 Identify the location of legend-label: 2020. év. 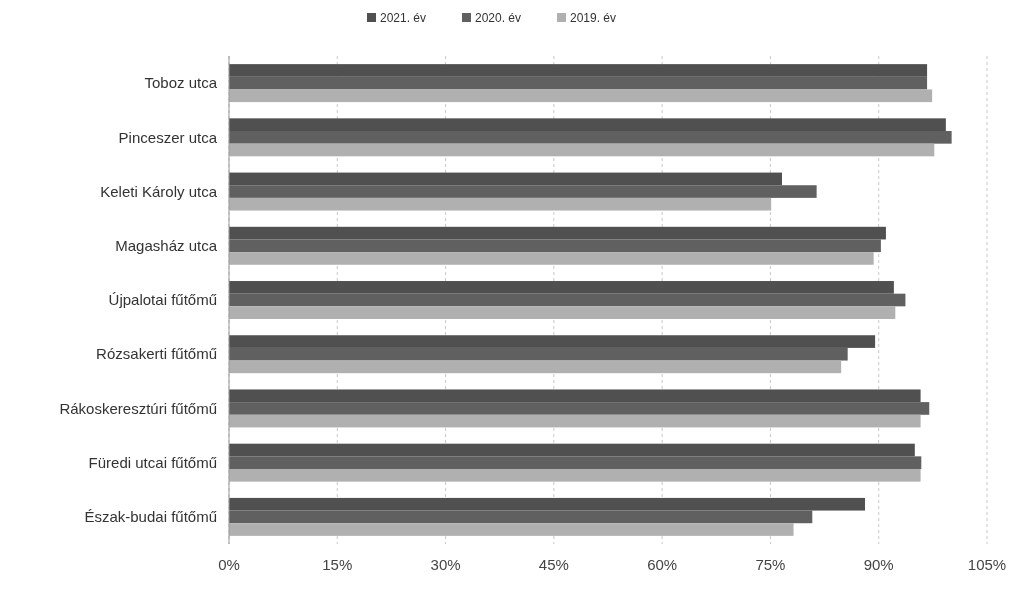
(498, 18).